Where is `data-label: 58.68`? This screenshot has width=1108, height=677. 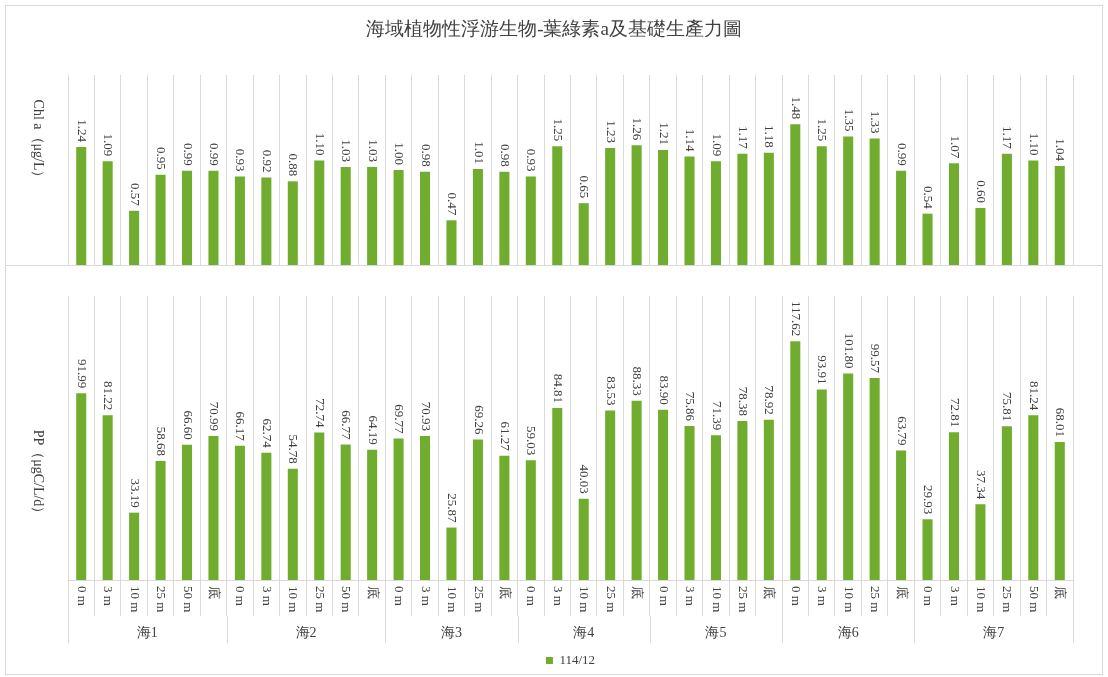
data-label: 58.68 is located at coordinates (162, 441).